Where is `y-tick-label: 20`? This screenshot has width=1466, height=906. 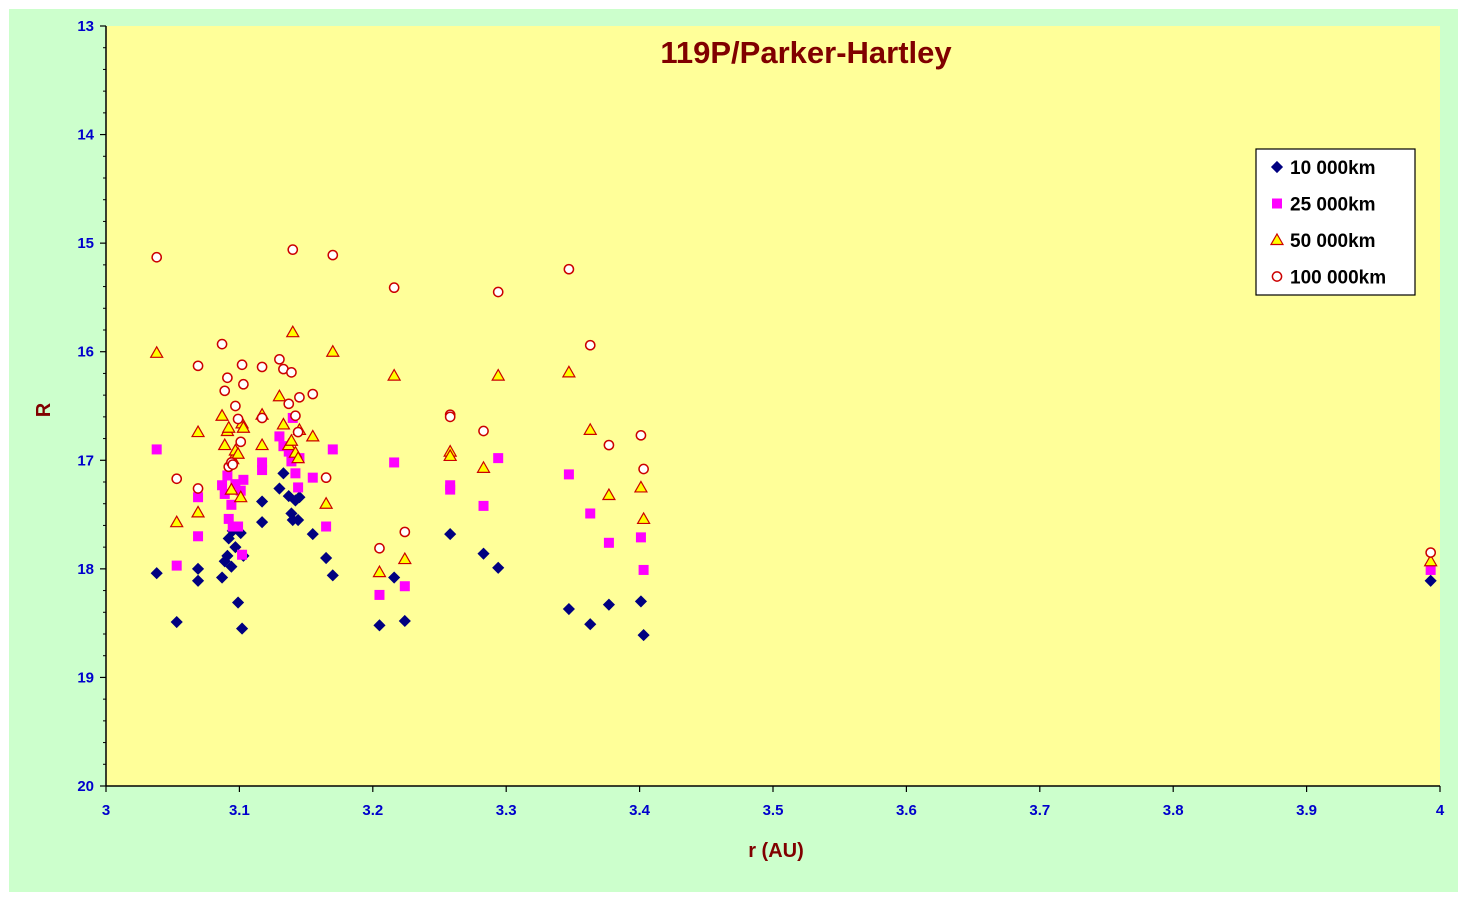 y-tick-label: 20 is located at coordinates (85, 786).